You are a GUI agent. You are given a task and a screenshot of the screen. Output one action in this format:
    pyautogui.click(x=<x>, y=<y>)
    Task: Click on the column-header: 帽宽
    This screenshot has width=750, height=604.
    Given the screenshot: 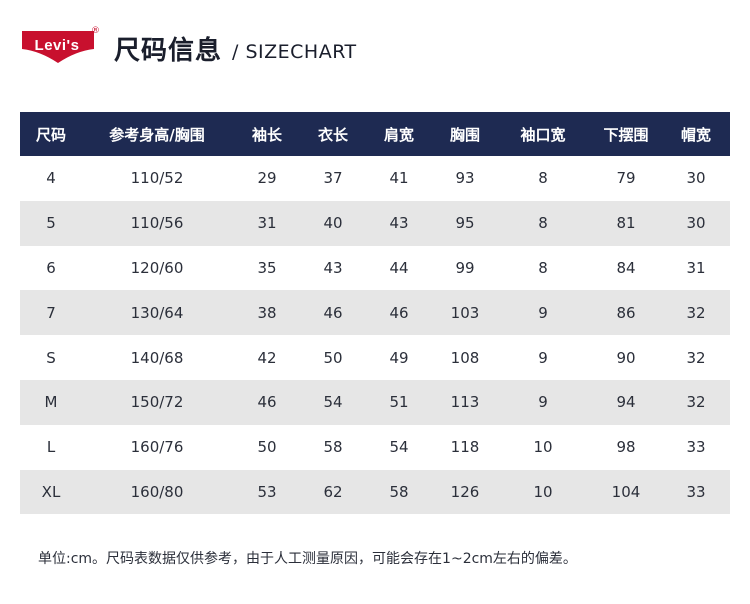 What is the action you would take?
    pyautogui.click(x=696, y=134)
    